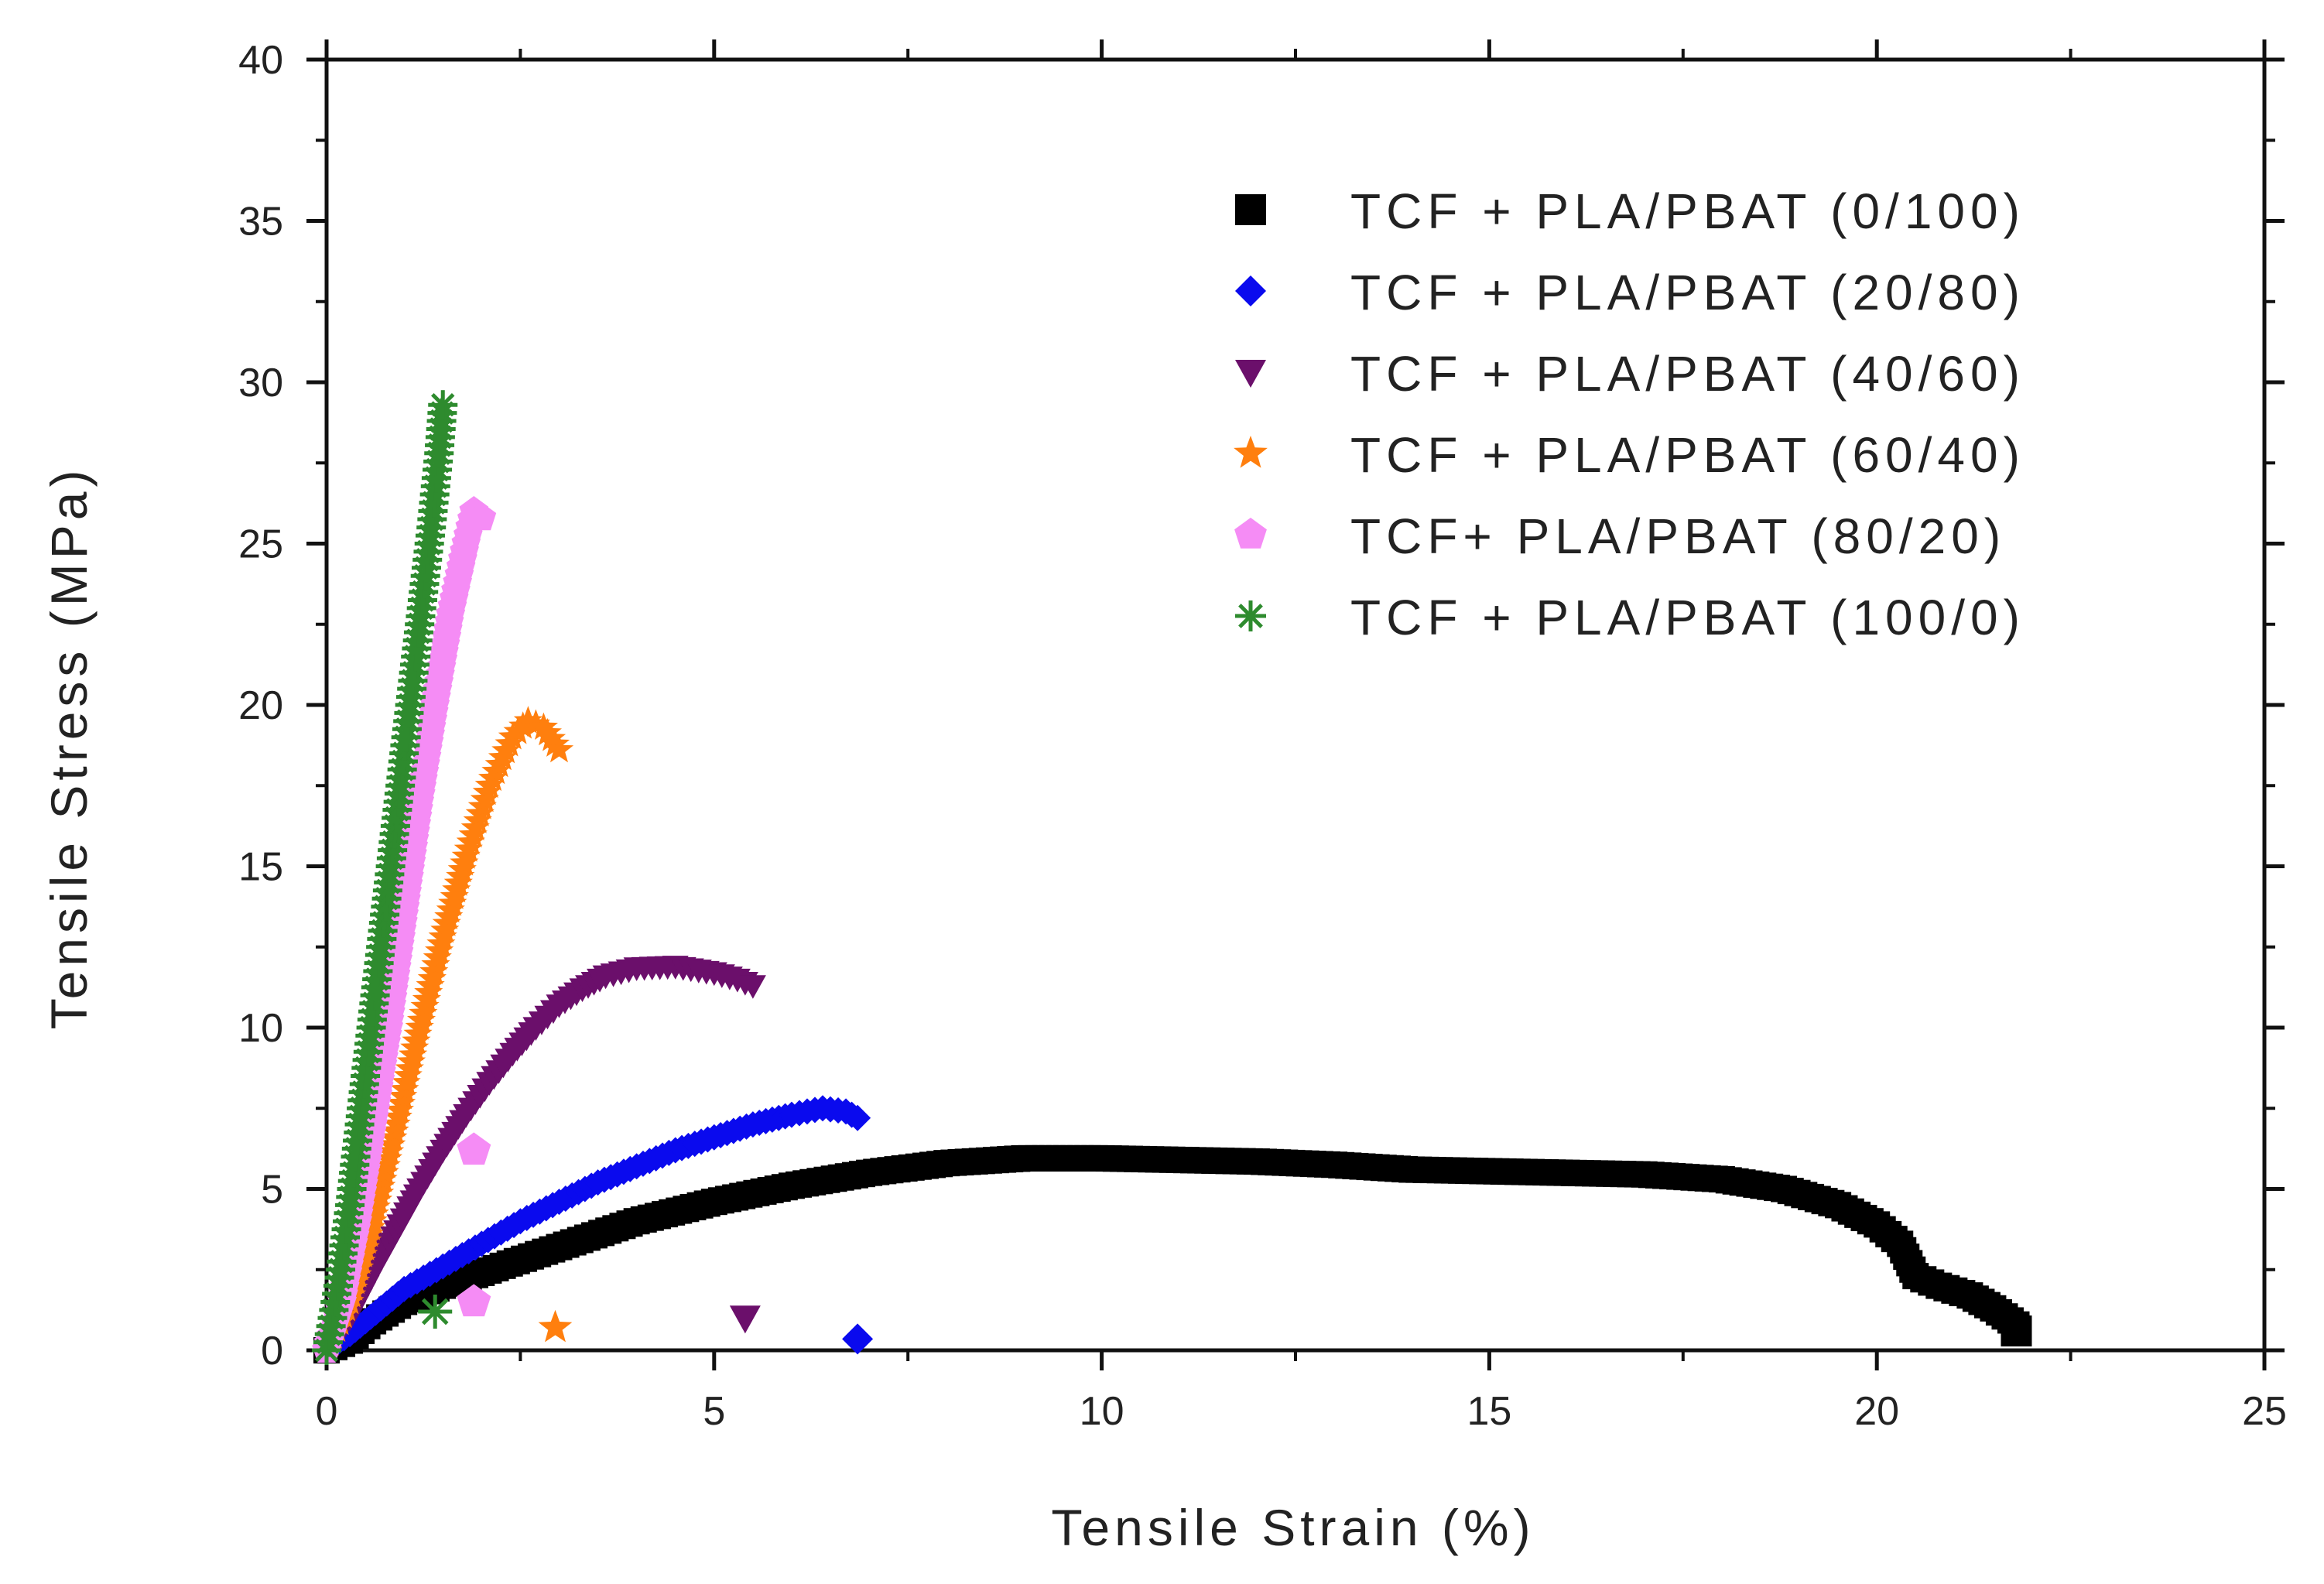 The height and width of the screenshot is (1584, 2324). Describe the element at coordinates (260, 222) in the screenshot. I see `y-tick-label: 35` at that location.